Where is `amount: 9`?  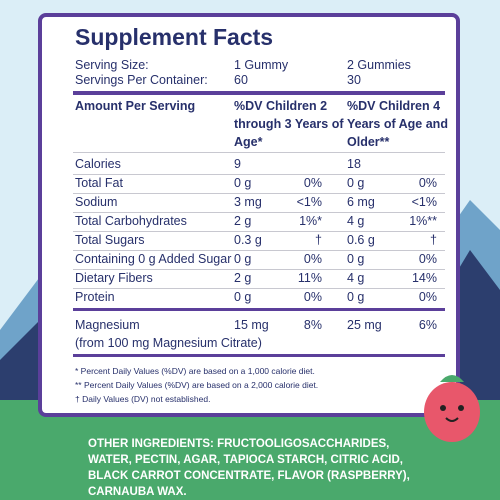 amount: 9 is located at coordinates (237, 164).